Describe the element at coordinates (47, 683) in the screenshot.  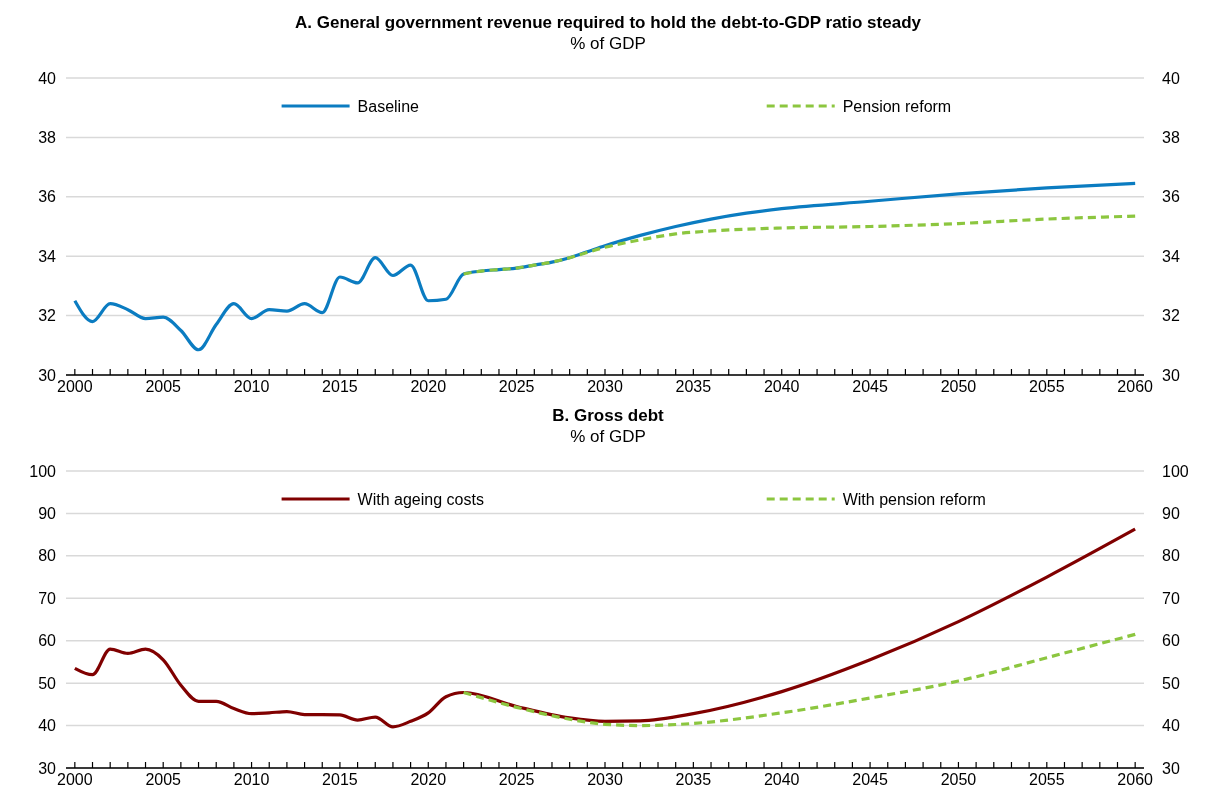
I see `y-tick-label: 50` at that location.